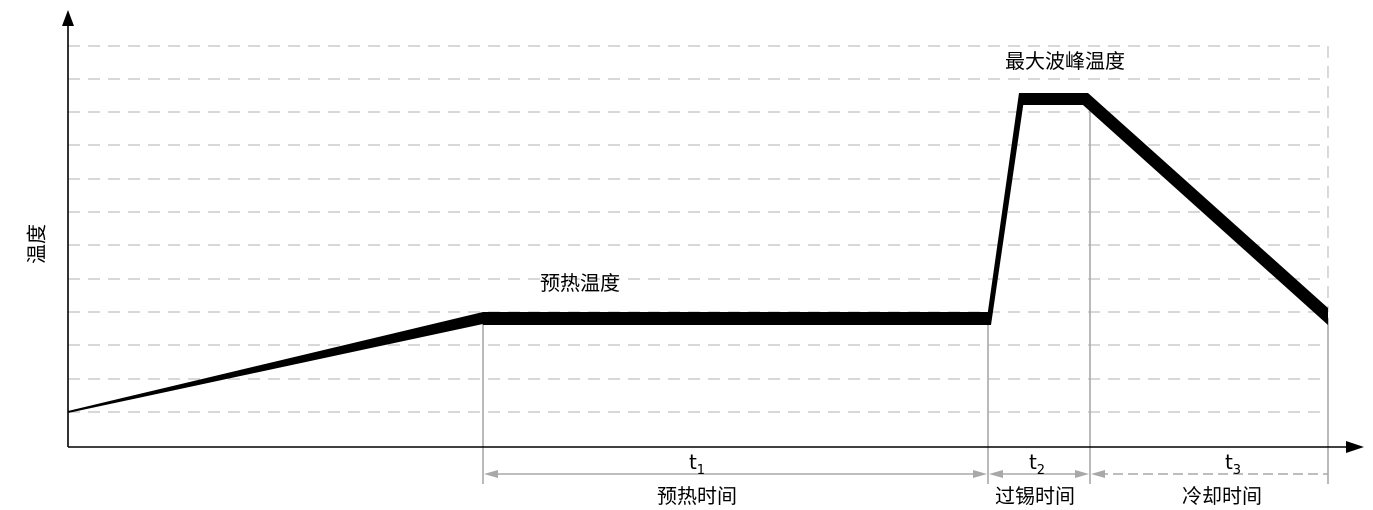  What do you see at coordinates (37, 244) in the screenshot?
I see `y-axis-label: 温度` at bounding box center [37, 244].